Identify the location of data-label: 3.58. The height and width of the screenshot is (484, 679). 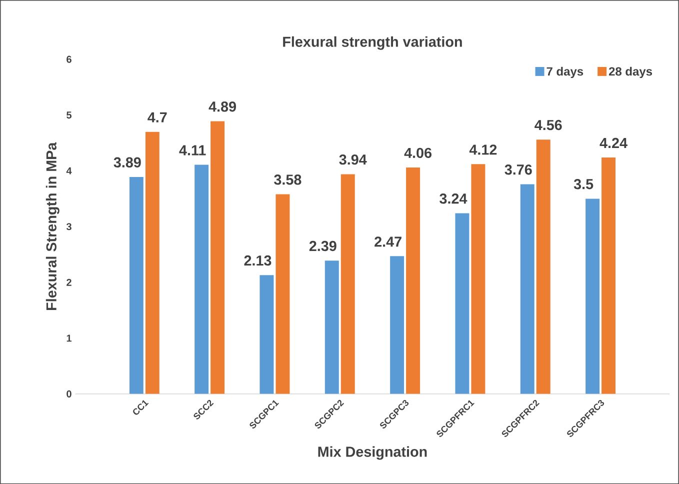
(288, 179).